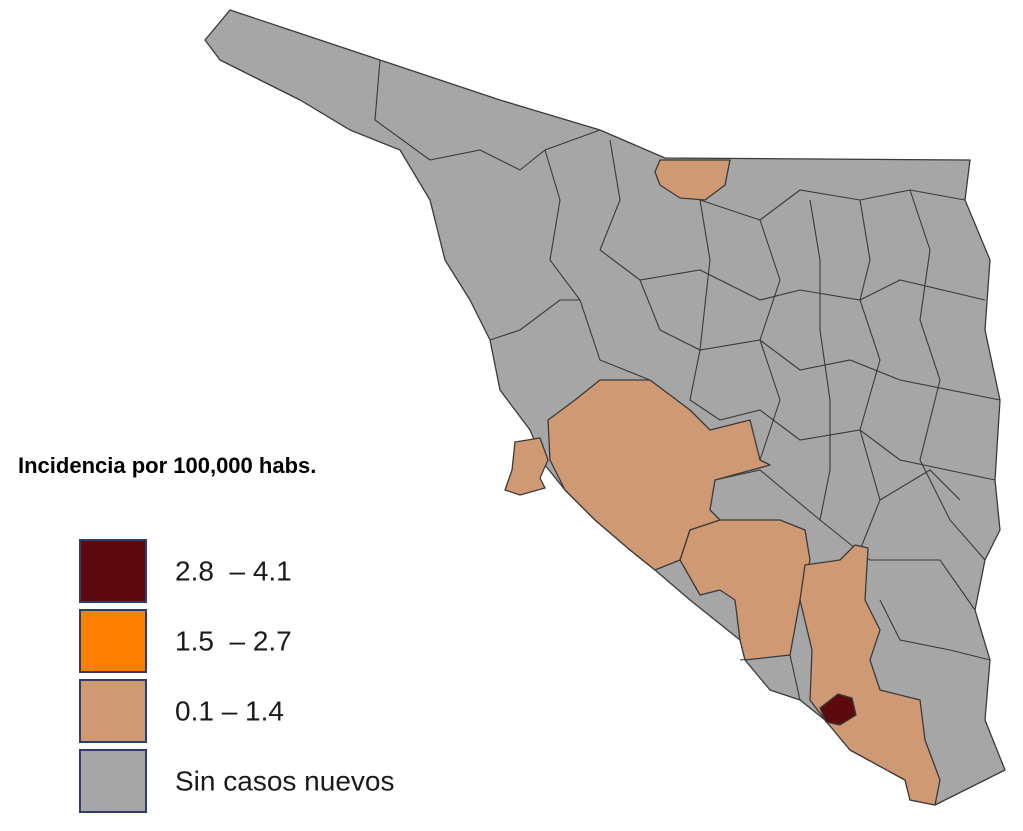 Image resolution: width=1023 pixels, height=831 pixels. Describe the element at coordinates (167, 465) in the screenshot. I see `legend-title: Incidencia por 100,000 habs.` at that location.